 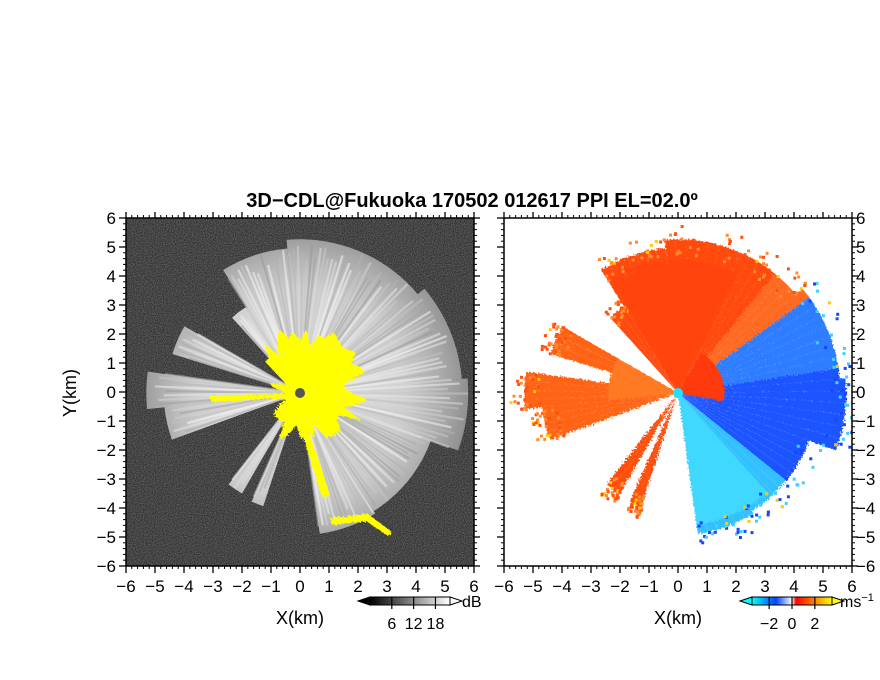 What do you see at coordinates (328, 586) in the screenshot?
I see `x-tick-label: 1` at bounding box center [328, 586].